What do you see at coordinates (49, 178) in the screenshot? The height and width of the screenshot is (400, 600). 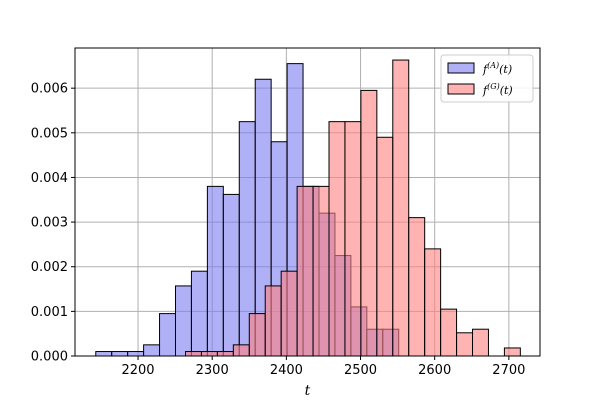 I see `y-tick-label: 0.004` at bounding box center [49, 178].